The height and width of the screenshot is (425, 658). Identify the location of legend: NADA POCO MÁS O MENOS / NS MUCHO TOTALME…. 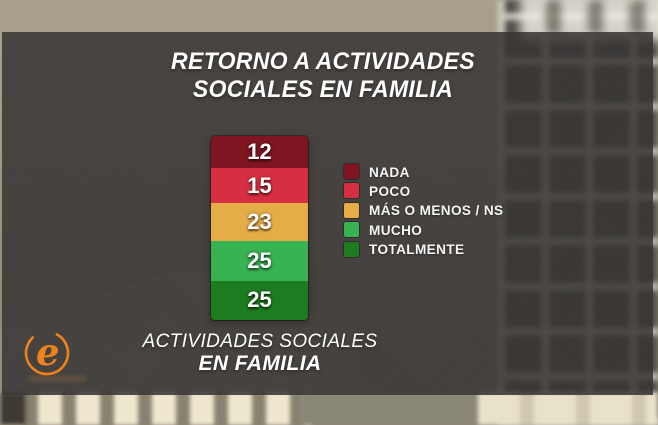
(426, 210).